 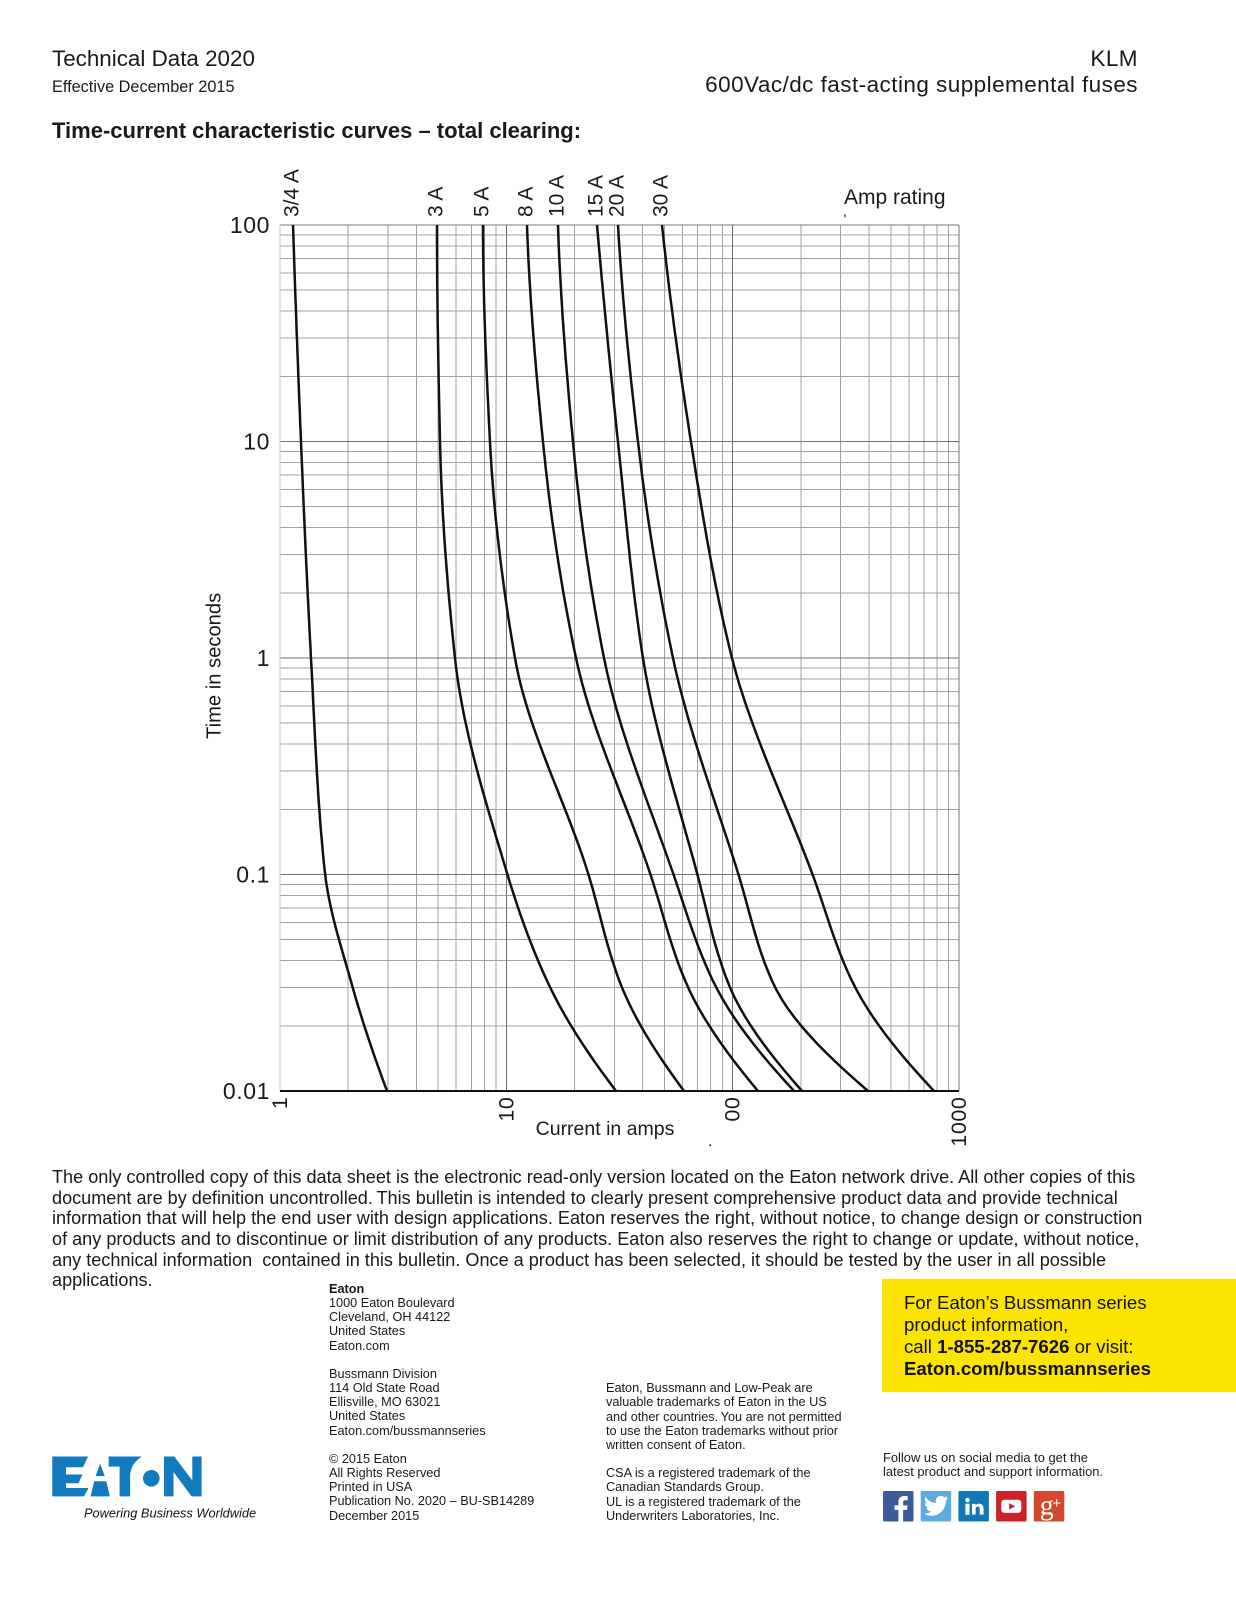 I want to click on svg-text: Amp rating, so click(x=895, y=197).